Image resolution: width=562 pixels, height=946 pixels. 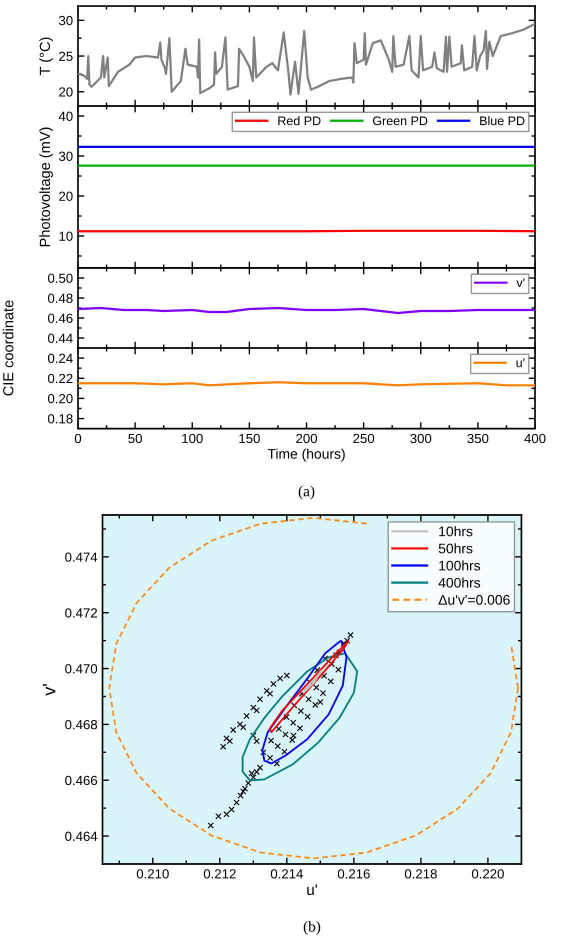 What do you see at coordinates (474, 599) in the screenshot?
I see `legend-label: Δu'v'=0.006` at bounding box center [474, 599].